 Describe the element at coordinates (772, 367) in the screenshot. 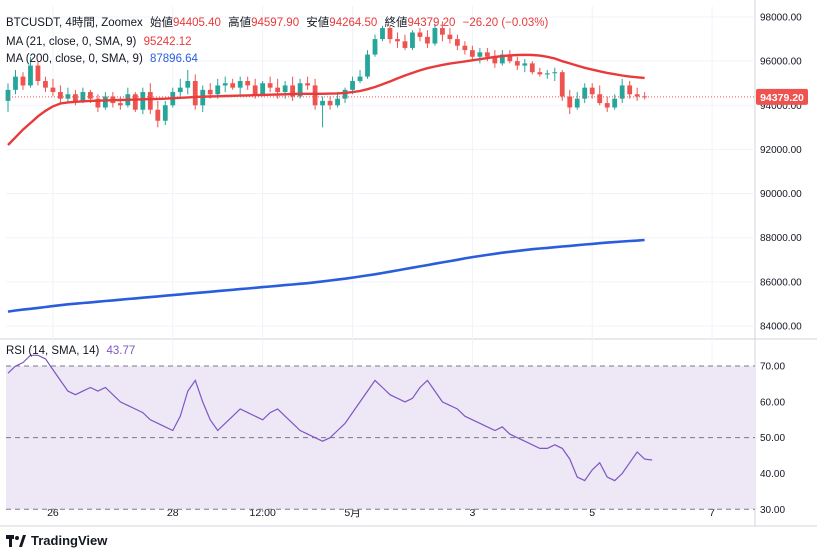

I see `rsi-tick-label: 70.00` at that location.